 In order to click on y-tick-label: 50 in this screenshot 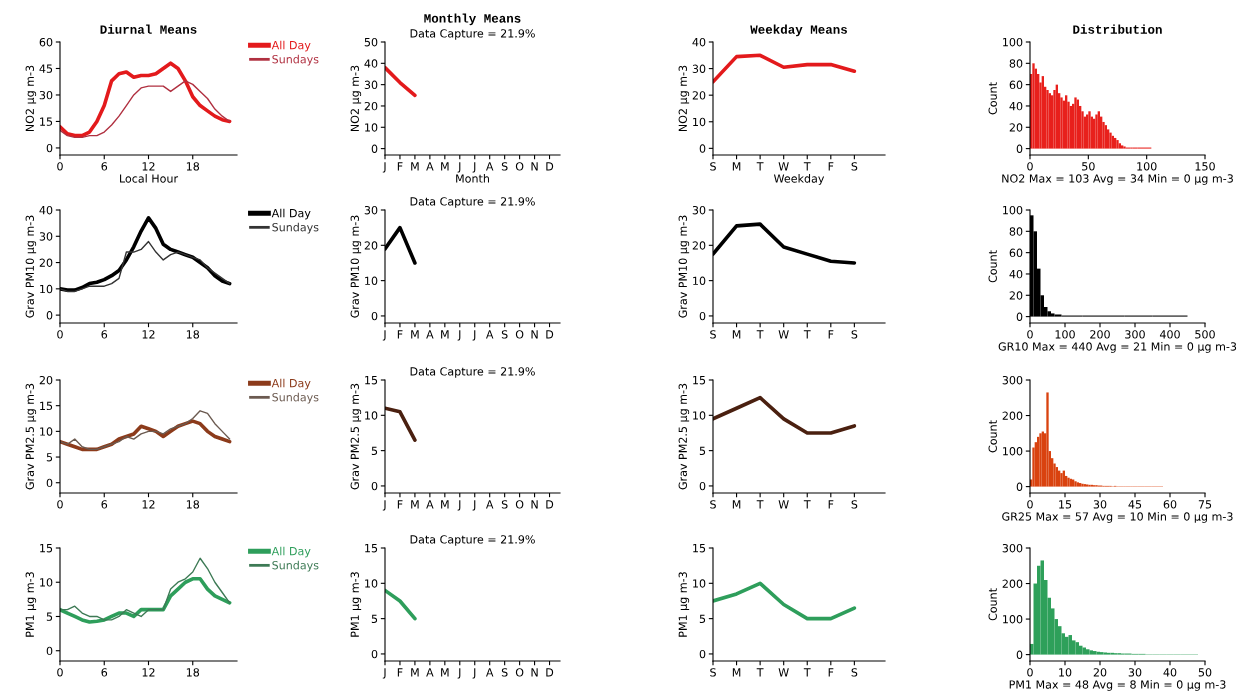, I will do `click(371, 42)`.